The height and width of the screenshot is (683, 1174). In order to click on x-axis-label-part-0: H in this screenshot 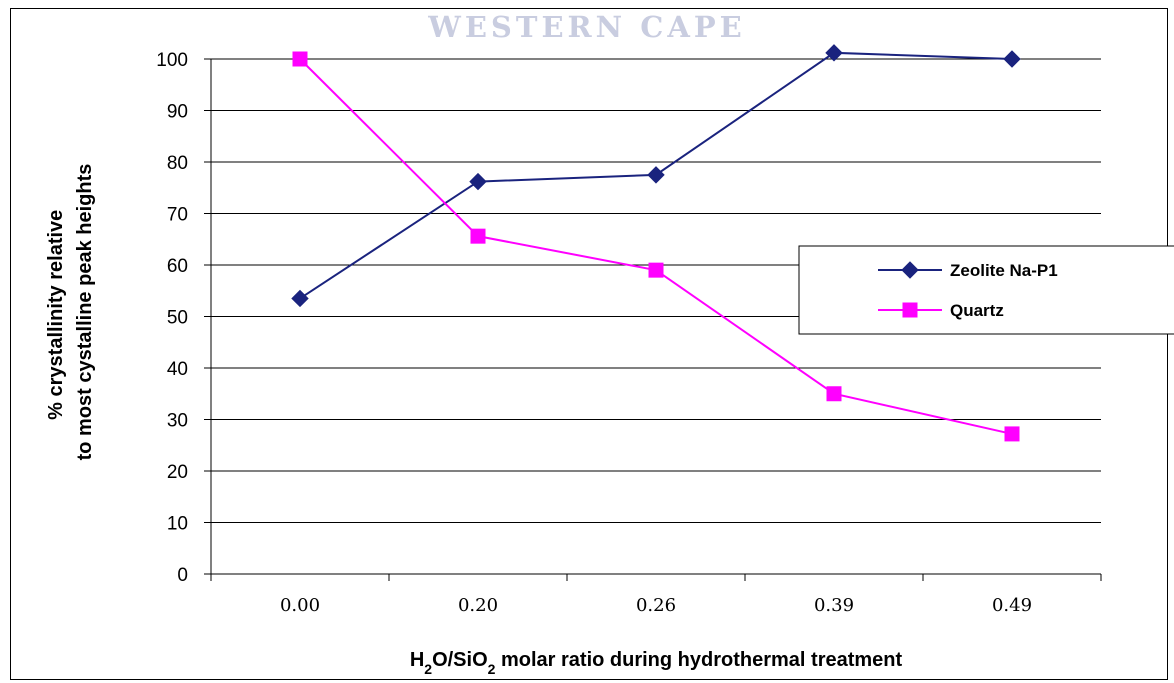, I will do `click(417, 660)`.